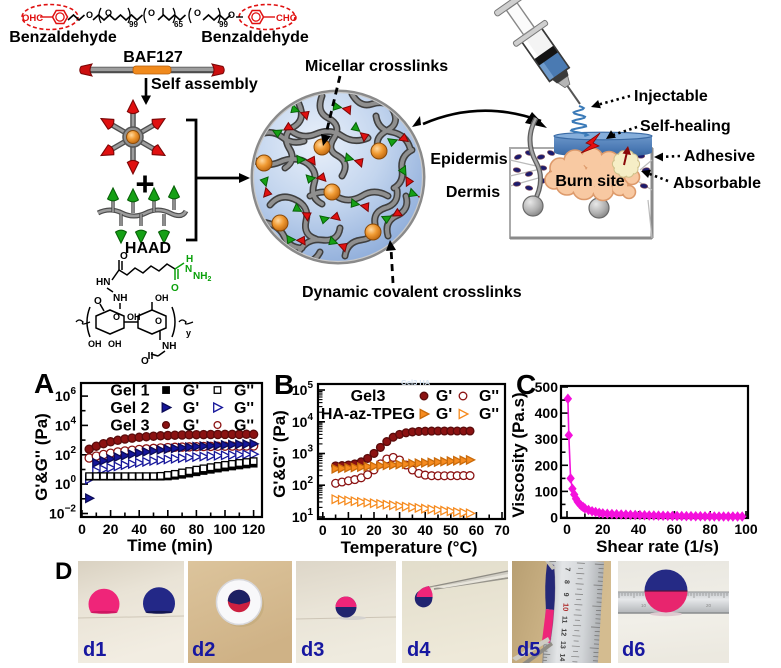 The height and width of the screenshot is (668, 781). Describe the element at coordinates (562, 632) in the screenshot. I see `svg-text: 12` at that location.